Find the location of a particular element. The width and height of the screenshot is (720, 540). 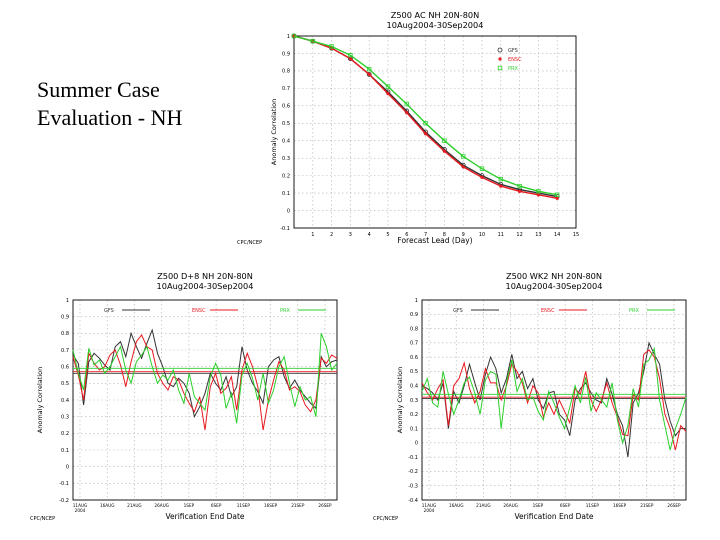

y-tick-label: 0.6 is located at coordinates (286, 107).